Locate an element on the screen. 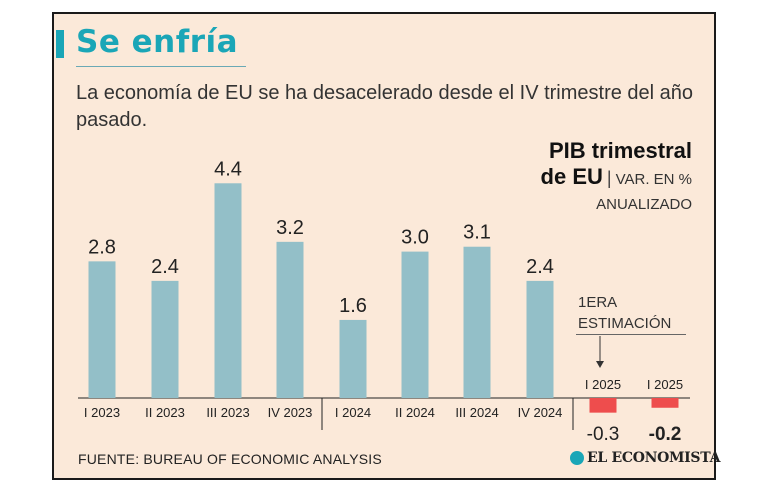 The height and width of the screenshot is (494, 768). value-label-7: 2.4 is located at coordinates (540, 267).